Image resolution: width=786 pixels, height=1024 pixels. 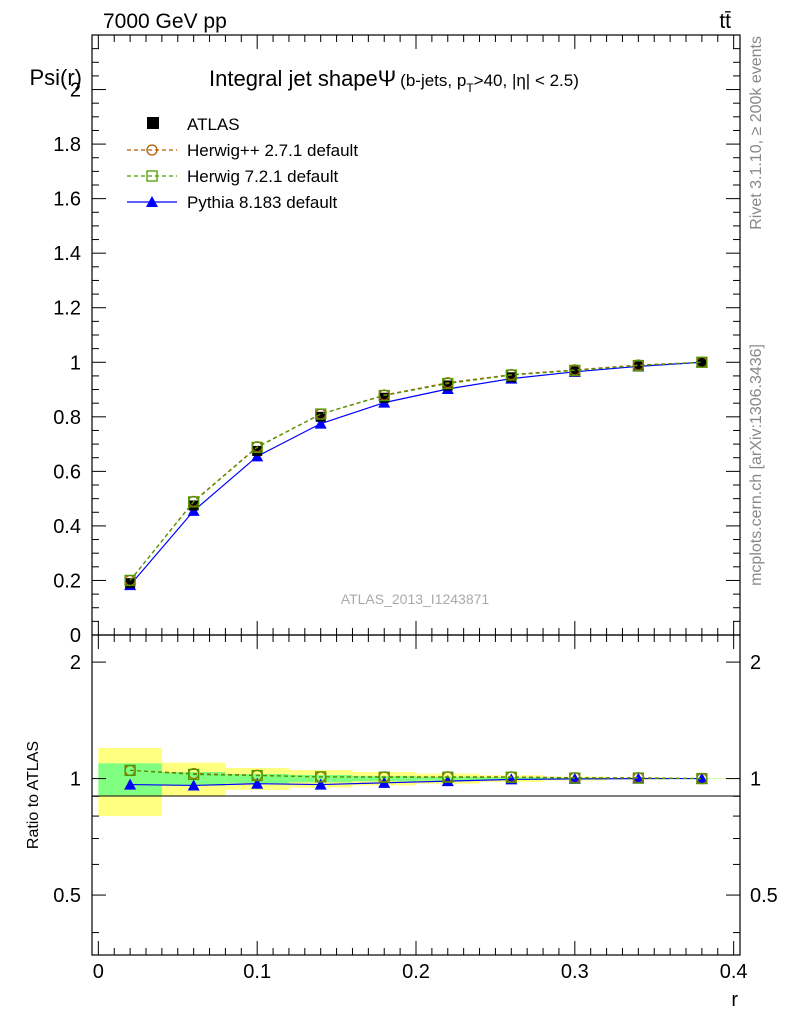 What do you see at coordinates (756, 133) in the screenshot?
I see `rivet-label: Rivet 3.1.10, ≥ 200k events` at bounding box center [756, 133].